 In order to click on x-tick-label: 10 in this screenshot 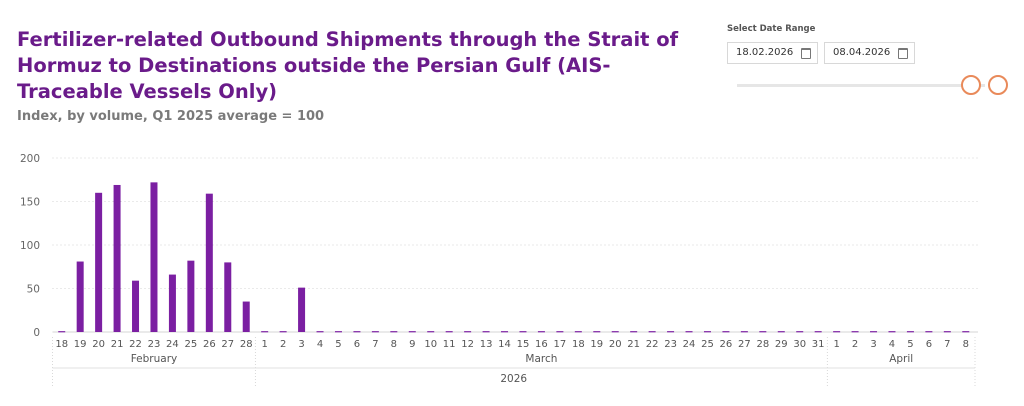, I will do `click(430, 344)`.